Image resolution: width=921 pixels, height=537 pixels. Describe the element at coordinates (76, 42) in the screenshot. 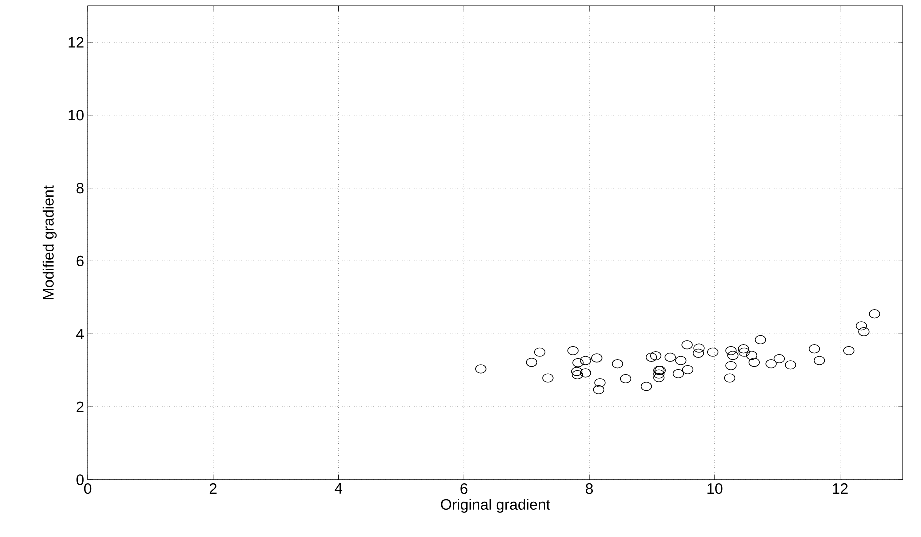

I see `y-tick-label: 12` at that location.